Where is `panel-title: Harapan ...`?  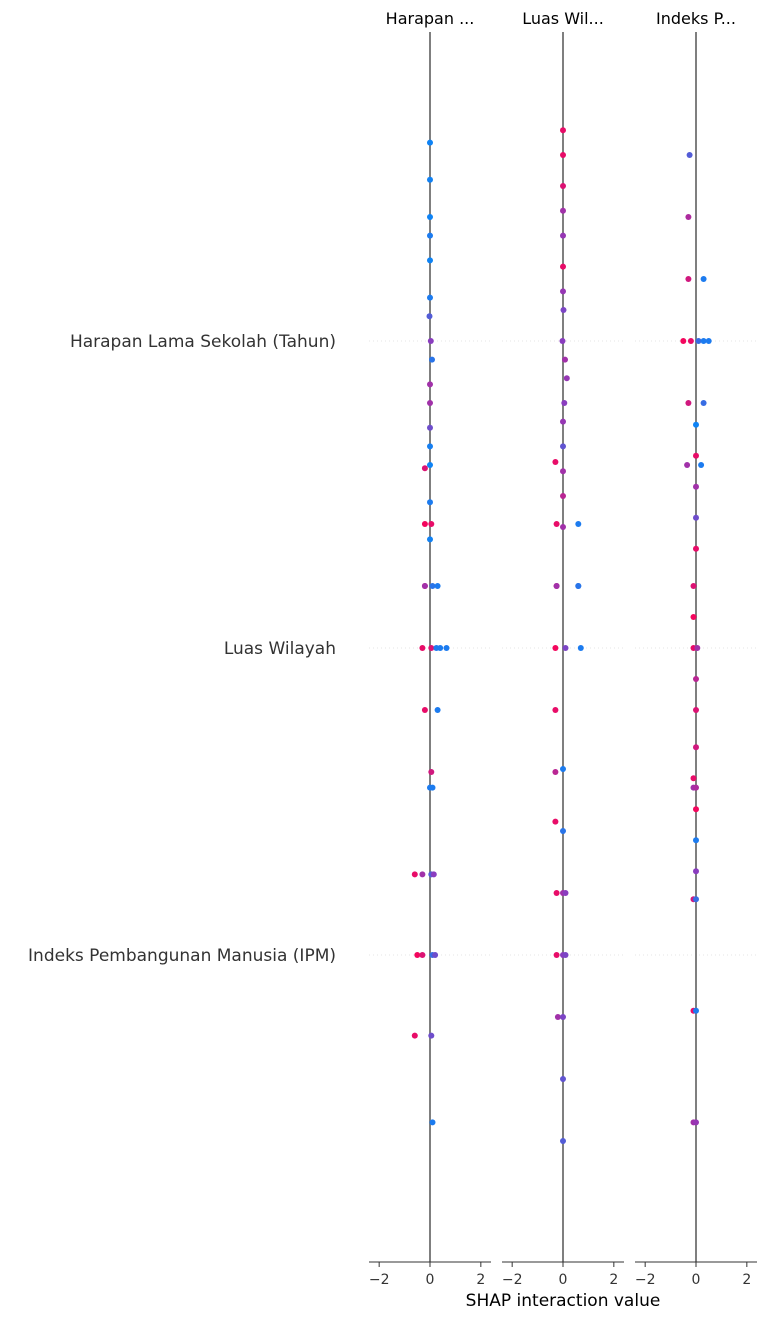
panel-title: Harapan ... is located at coordinates (430, 18).